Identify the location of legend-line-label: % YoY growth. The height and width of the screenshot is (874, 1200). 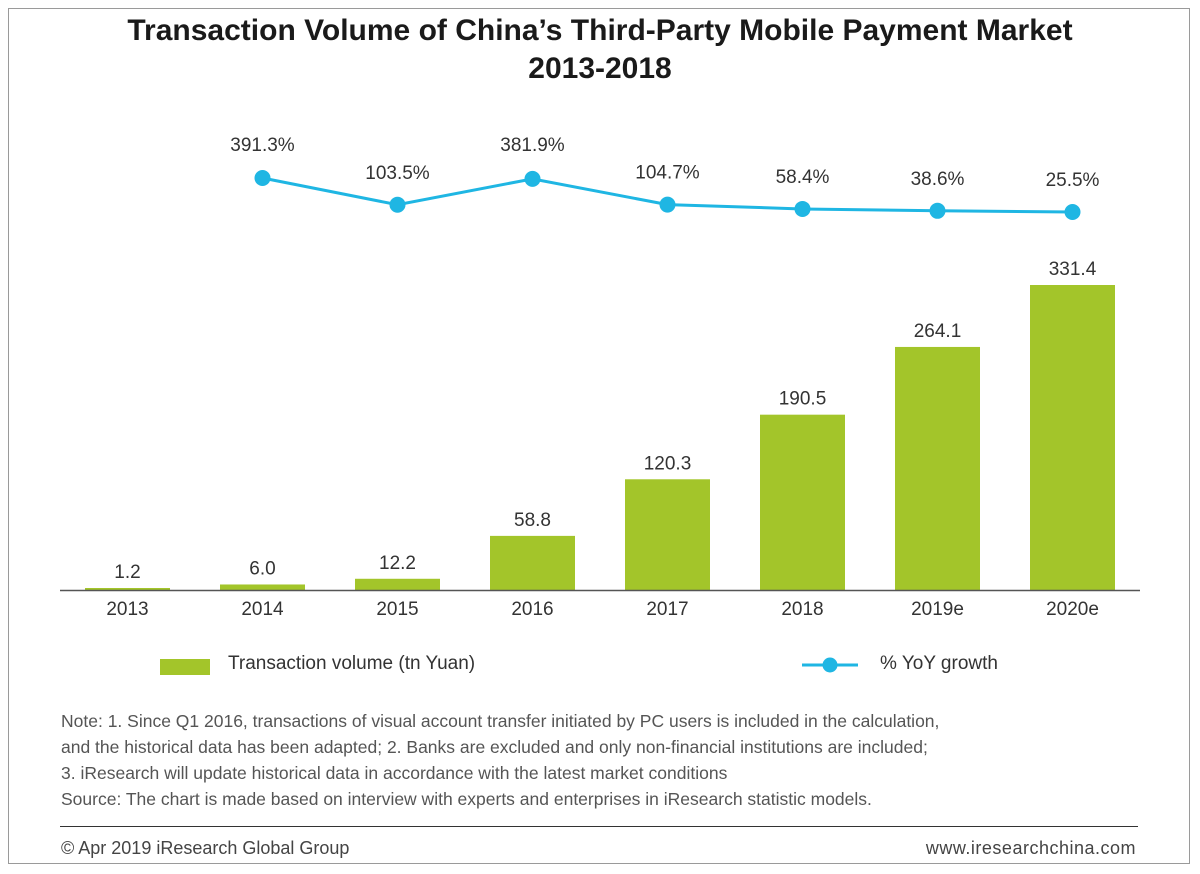
(939, 663).